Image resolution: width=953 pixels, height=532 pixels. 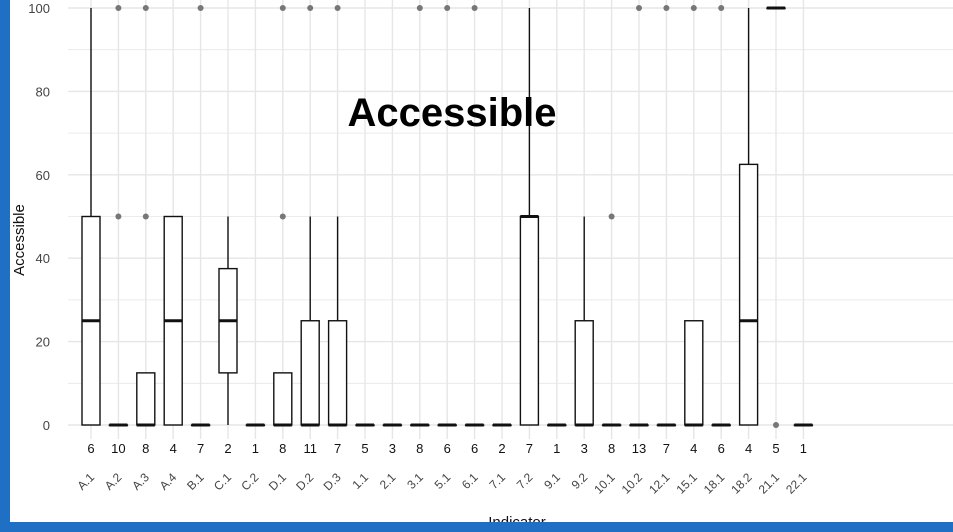 I want to click on x-tick-label: C.2, so click(x=249, y=481).